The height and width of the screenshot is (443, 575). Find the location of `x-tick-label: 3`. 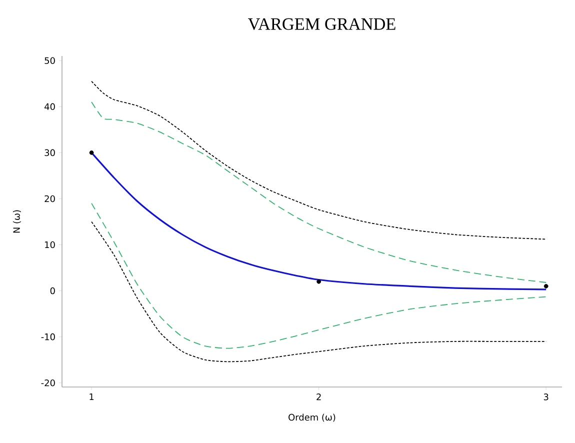

x-tick-label: 3 is located at coordinates (546, 397).